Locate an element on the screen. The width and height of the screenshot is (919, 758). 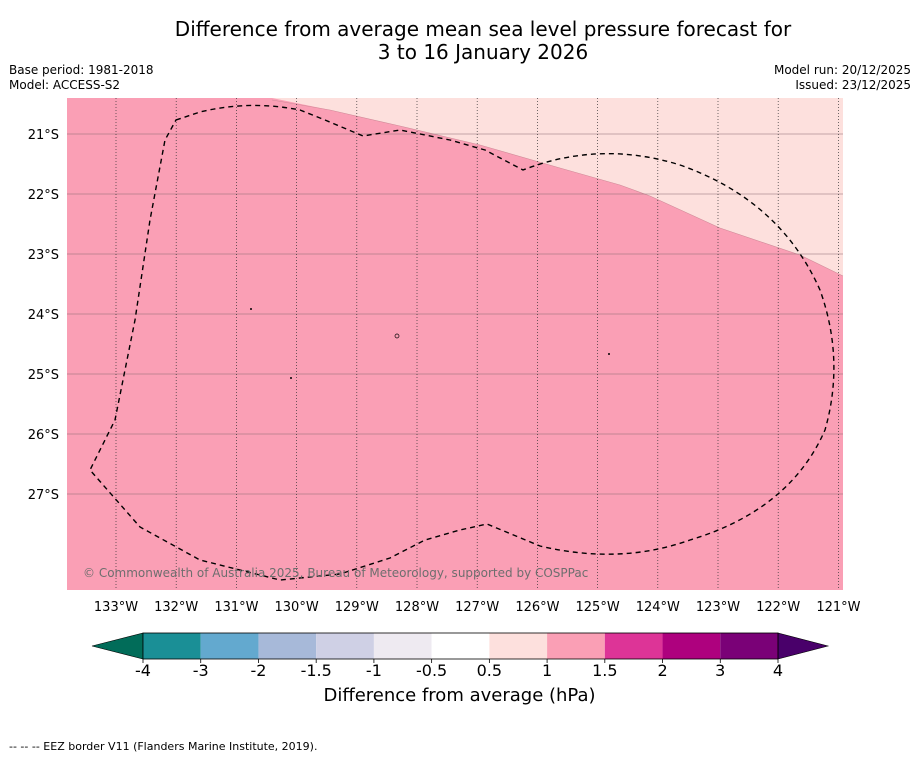
colorbar-low-extend is located at coordinates (117, 646).